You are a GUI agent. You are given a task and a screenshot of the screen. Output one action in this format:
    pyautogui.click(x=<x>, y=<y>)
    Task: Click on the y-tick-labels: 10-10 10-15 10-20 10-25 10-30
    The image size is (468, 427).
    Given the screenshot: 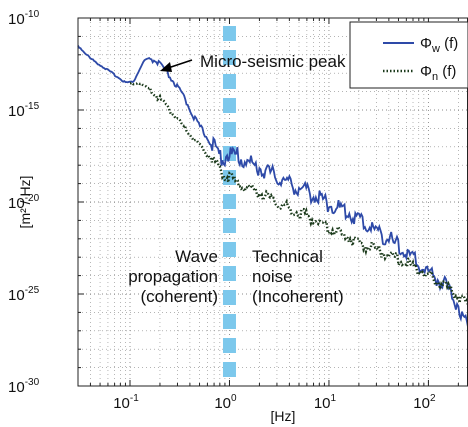 What is the action you would take?
    pyautogui.click(x=24, y=202)
    